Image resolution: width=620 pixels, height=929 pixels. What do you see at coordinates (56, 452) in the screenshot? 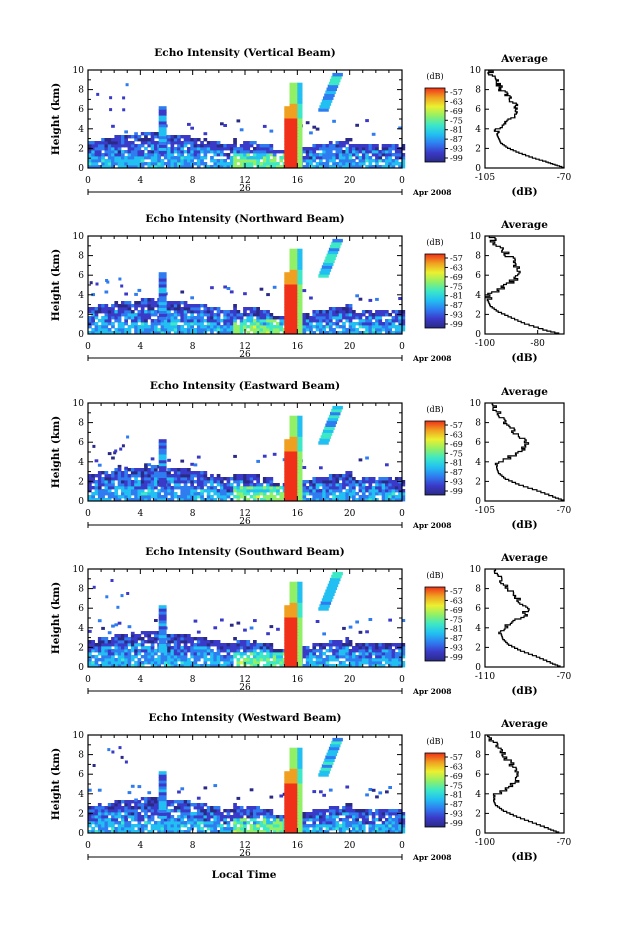
I see `ylabel: Height (km)` at bounding box center [56, 452].